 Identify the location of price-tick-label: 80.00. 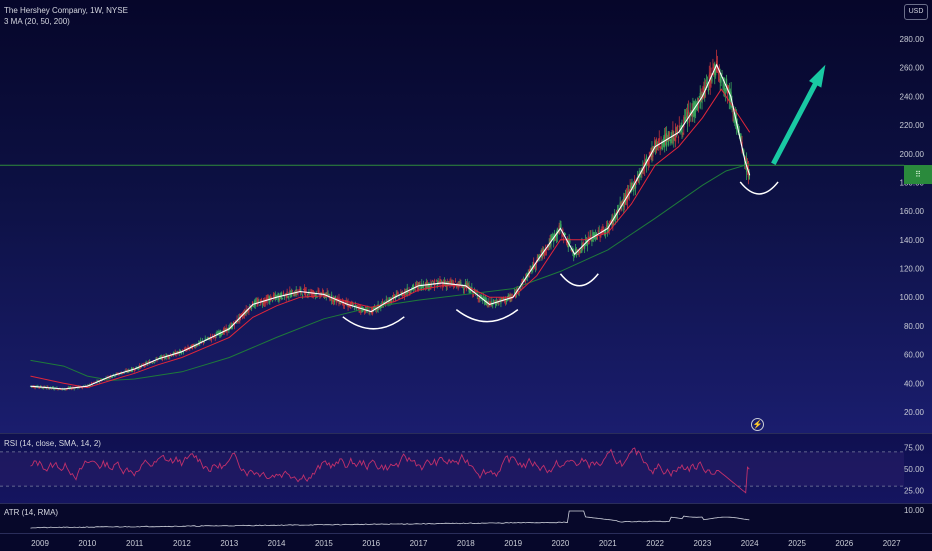
(914, 326).